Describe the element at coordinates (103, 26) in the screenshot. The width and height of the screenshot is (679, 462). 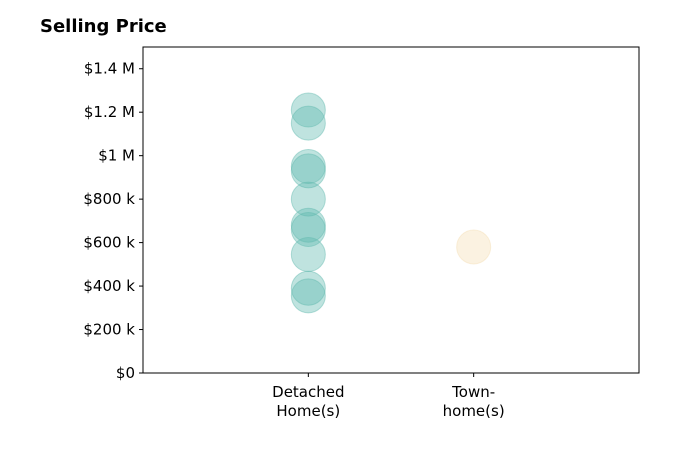
I see `chart-title: Selling Price` at that location.